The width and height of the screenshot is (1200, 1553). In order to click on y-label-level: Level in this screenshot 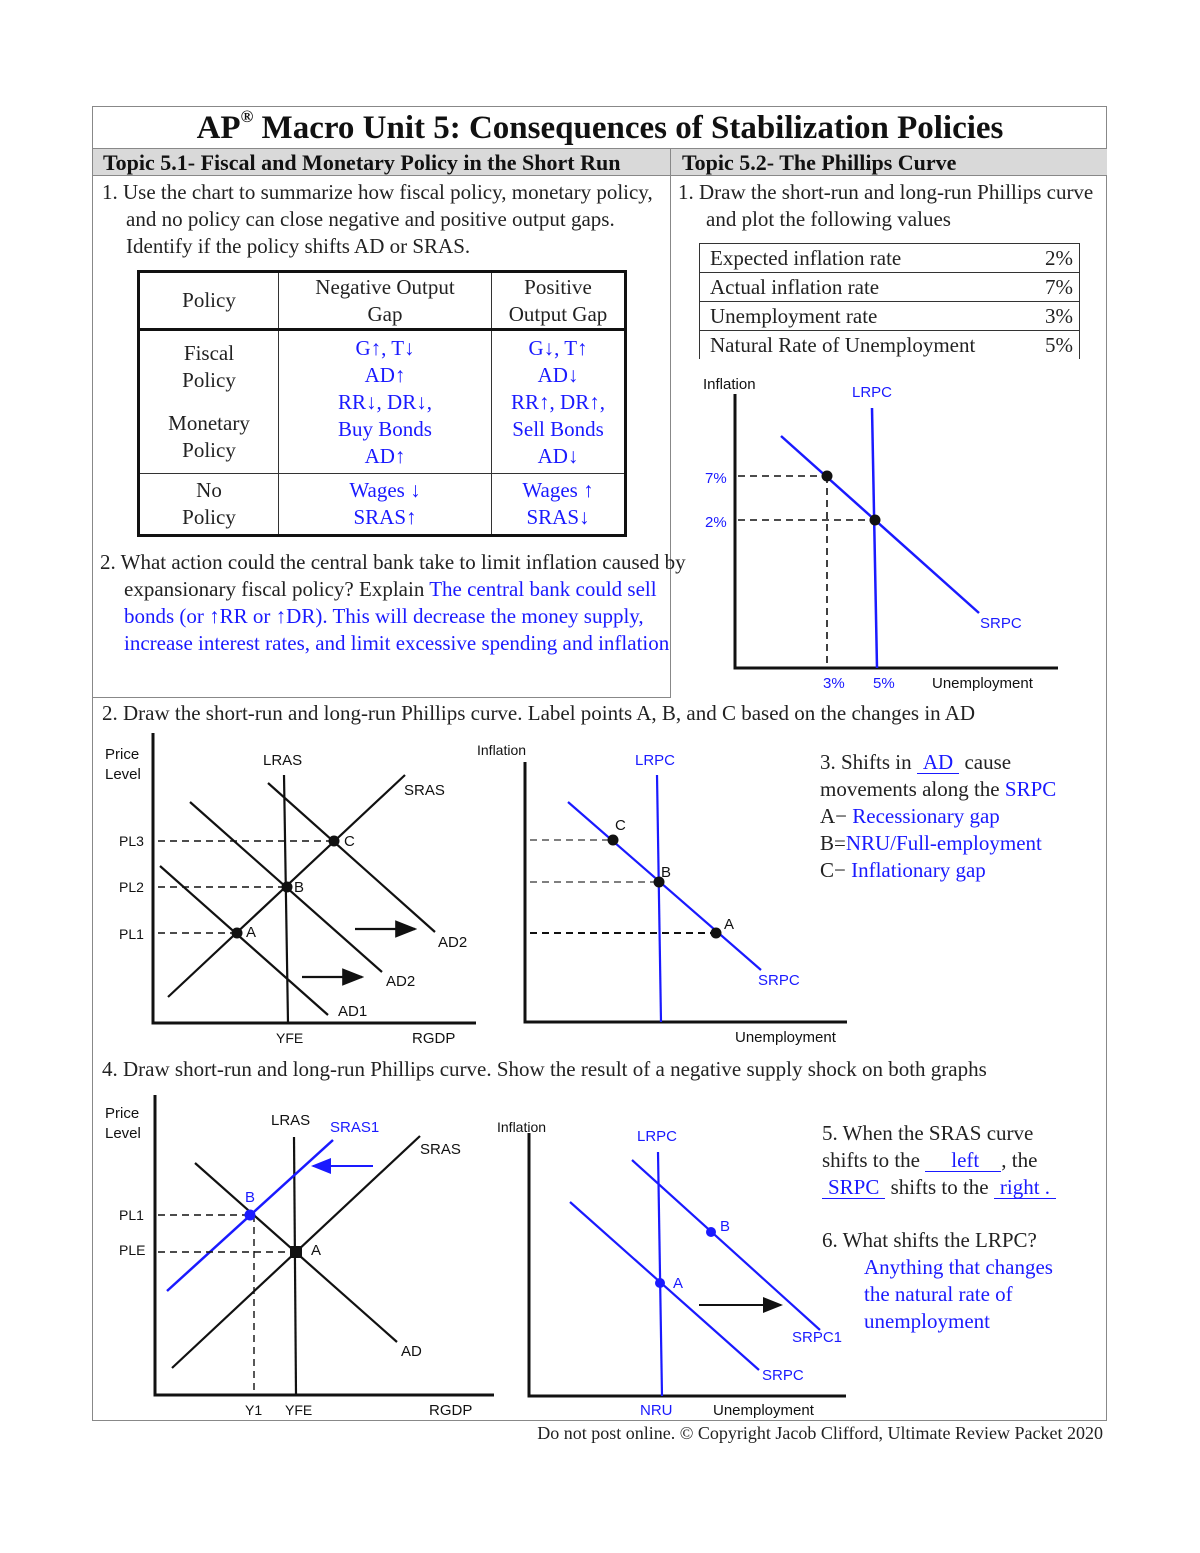, I will do `click(123, 774)`.